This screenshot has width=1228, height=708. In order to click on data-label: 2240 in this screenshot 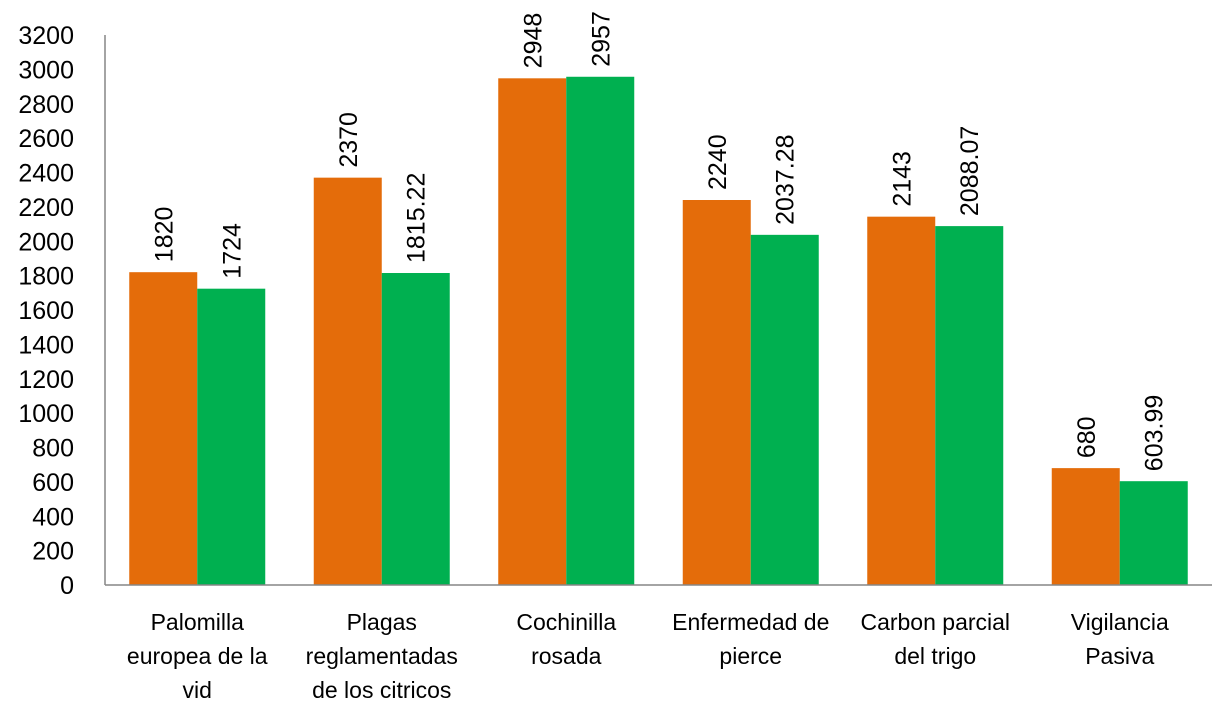, I will do `click(718, 162)`.